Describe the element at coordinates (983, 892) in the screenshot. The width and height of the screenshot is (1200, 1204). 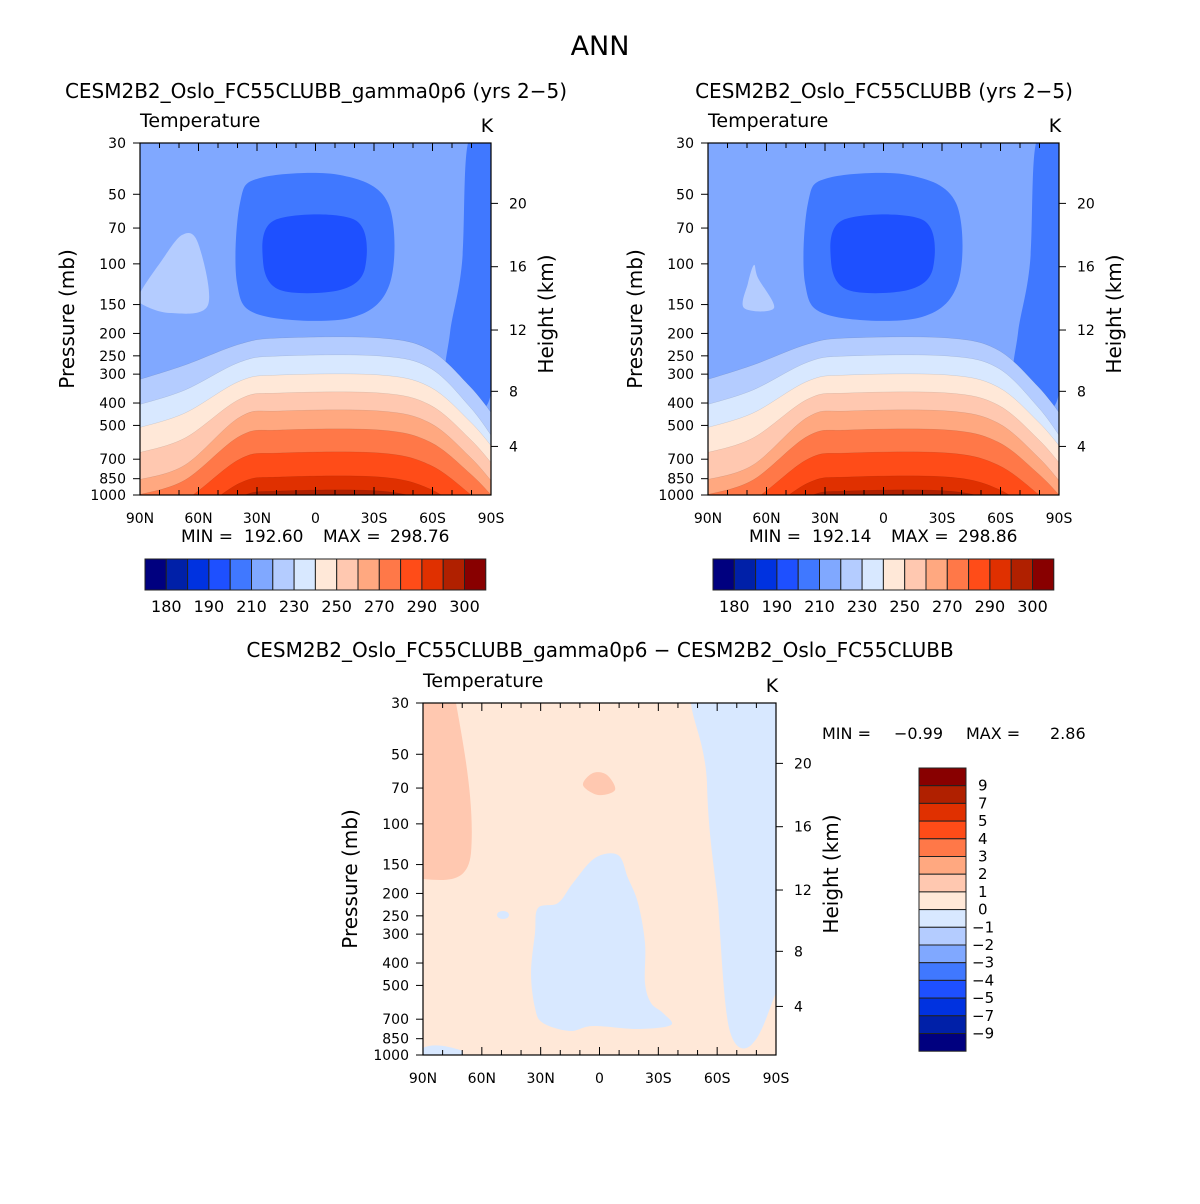
I see `colorbar-label: 1` at that location.